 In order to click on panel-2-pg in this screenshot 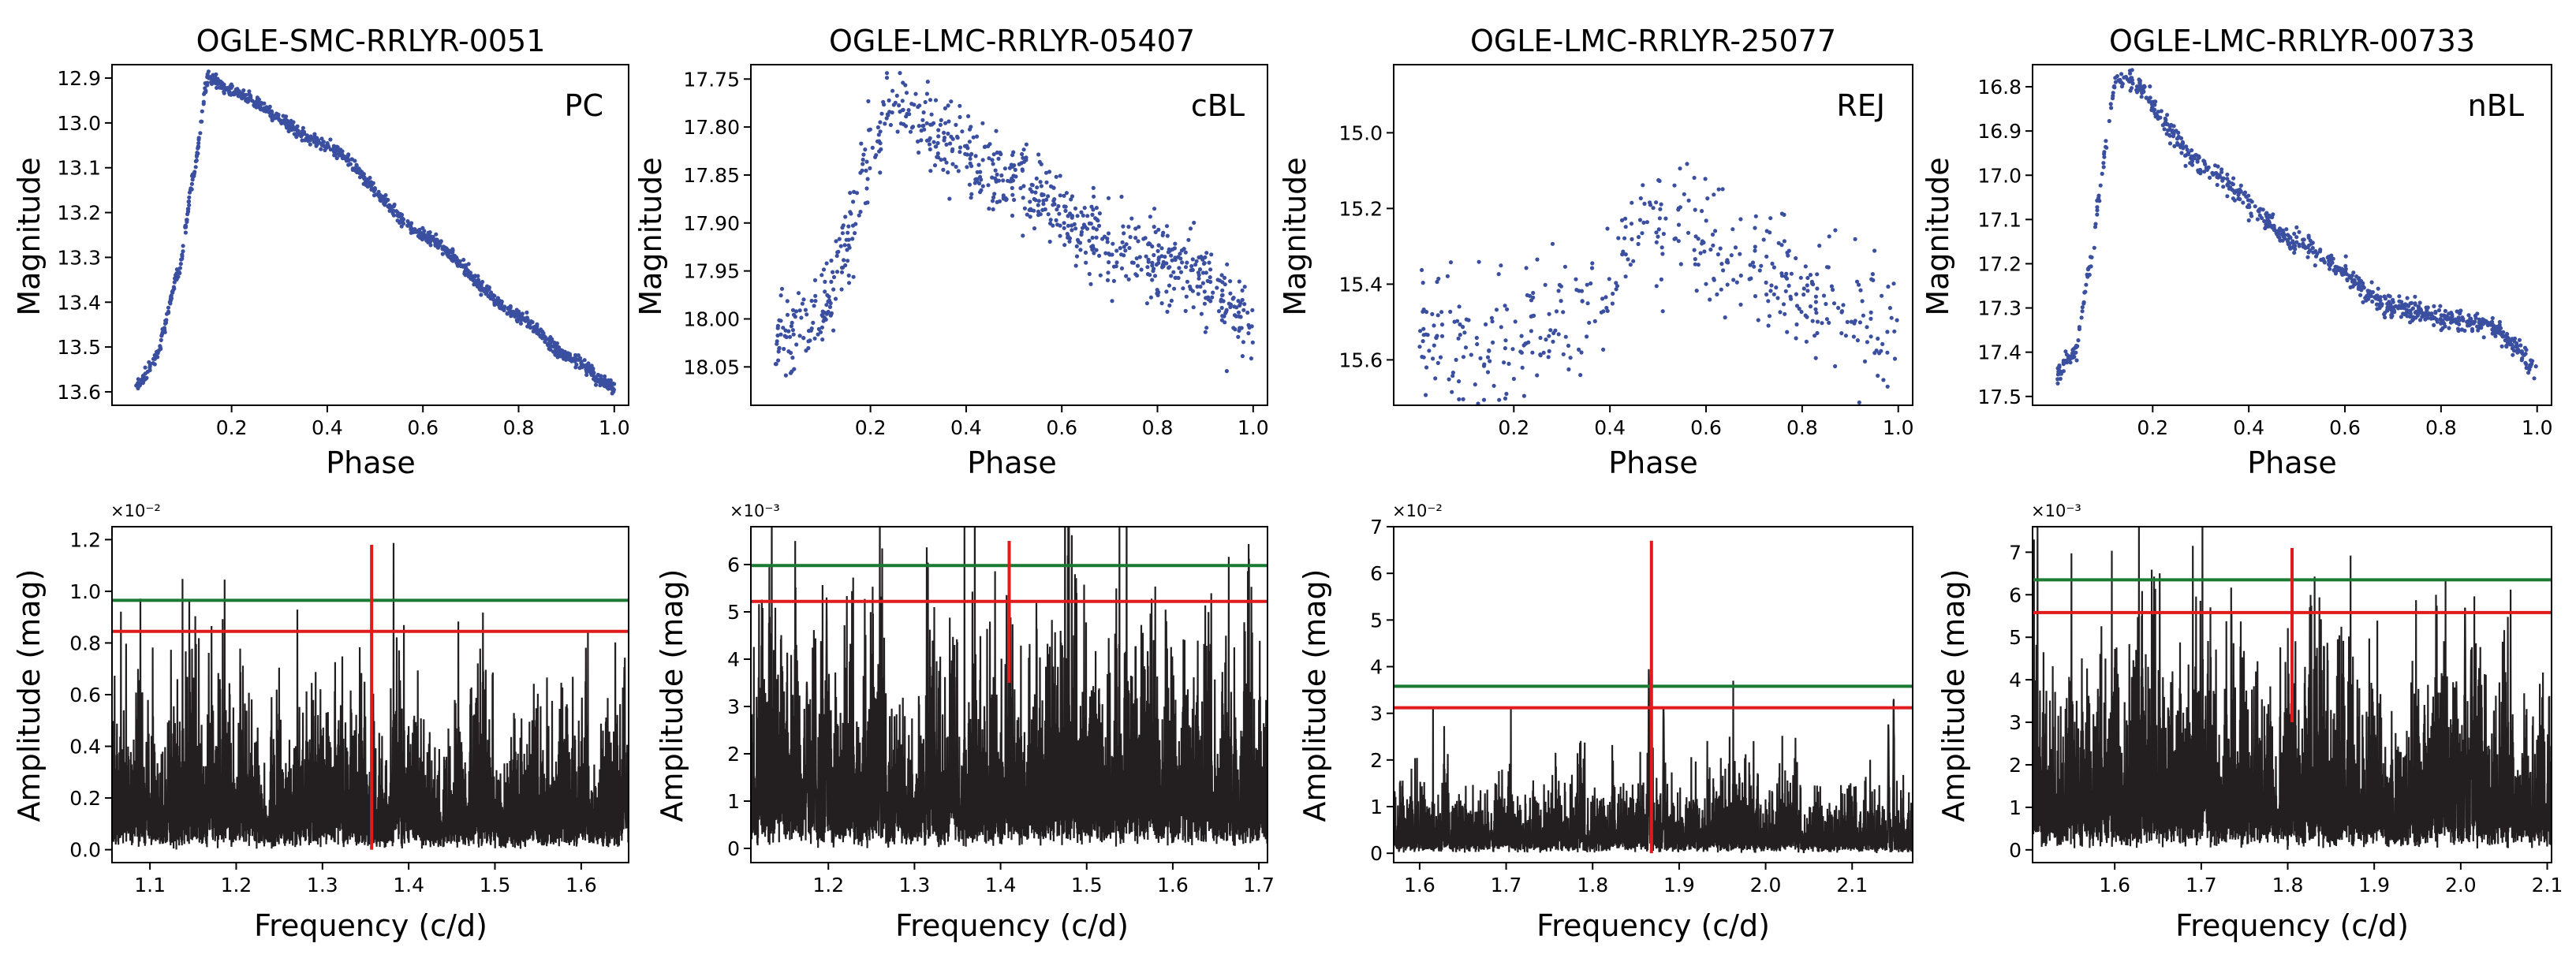, I will do `click(1009, 695)`.